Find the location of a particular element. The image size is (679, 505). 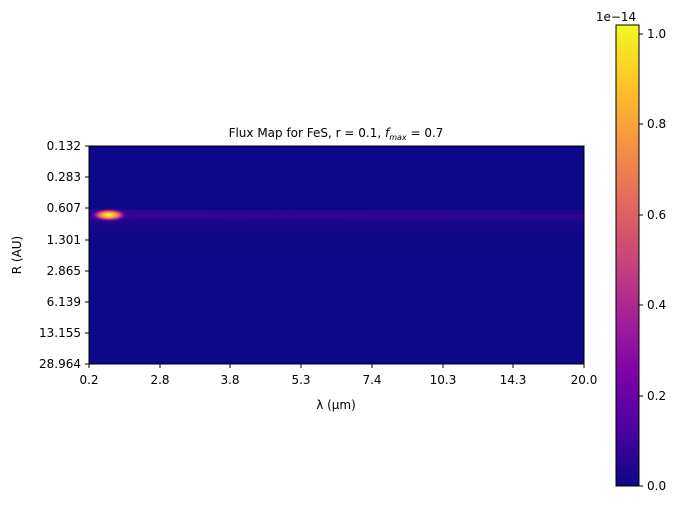

x-tick-label: 2.8 is located at coordinates (159, 380).